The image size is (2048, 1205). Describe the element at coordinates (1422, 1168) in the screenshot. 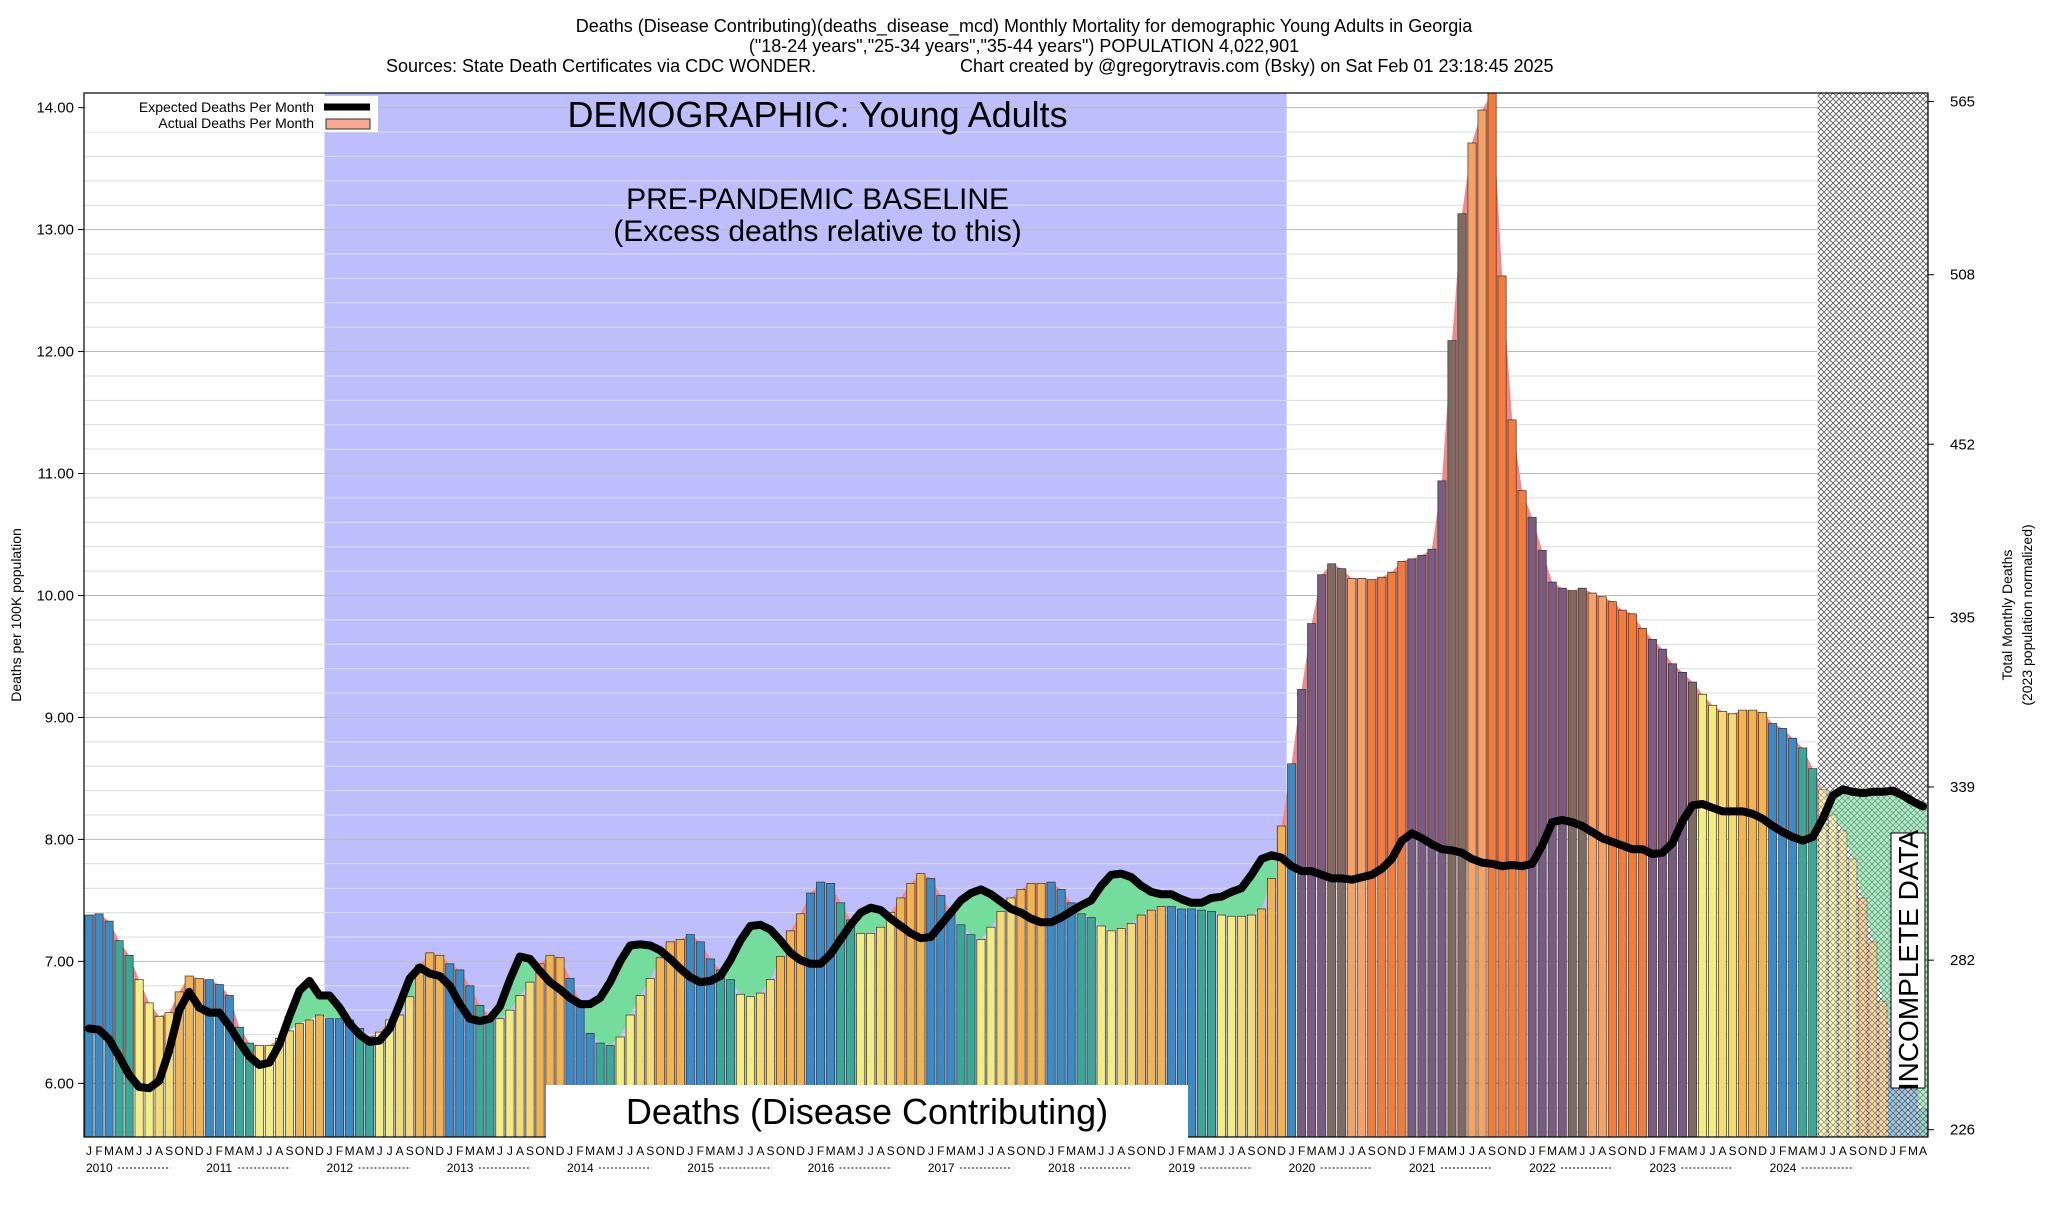

I see `year-tick-label: 2021` at that location.